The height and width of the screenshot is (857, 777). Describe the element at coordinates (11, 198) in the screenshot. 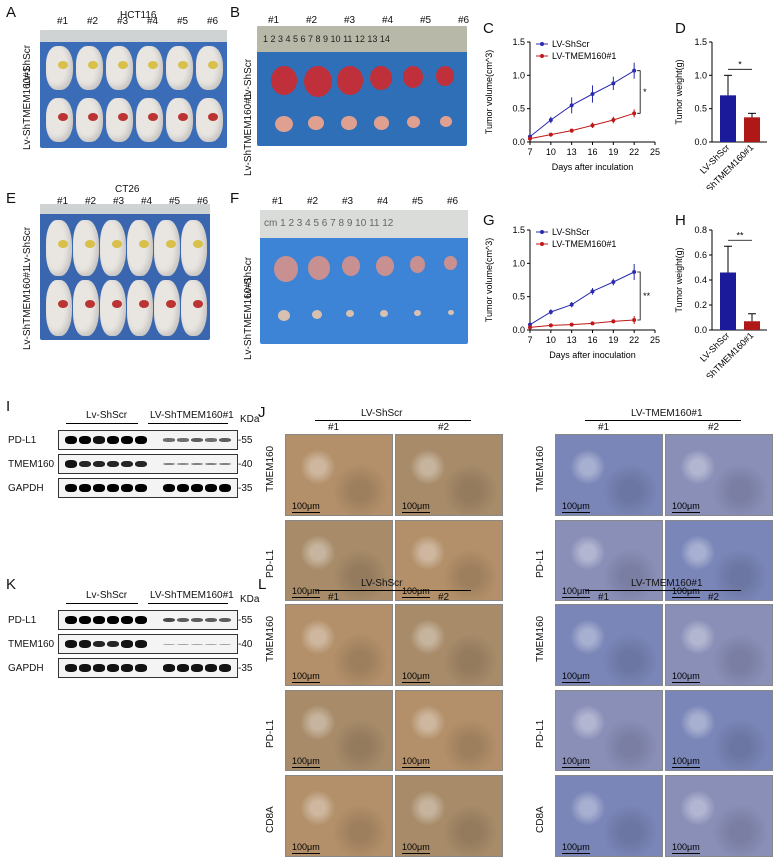

I see `panel-e-label: E` at that location.